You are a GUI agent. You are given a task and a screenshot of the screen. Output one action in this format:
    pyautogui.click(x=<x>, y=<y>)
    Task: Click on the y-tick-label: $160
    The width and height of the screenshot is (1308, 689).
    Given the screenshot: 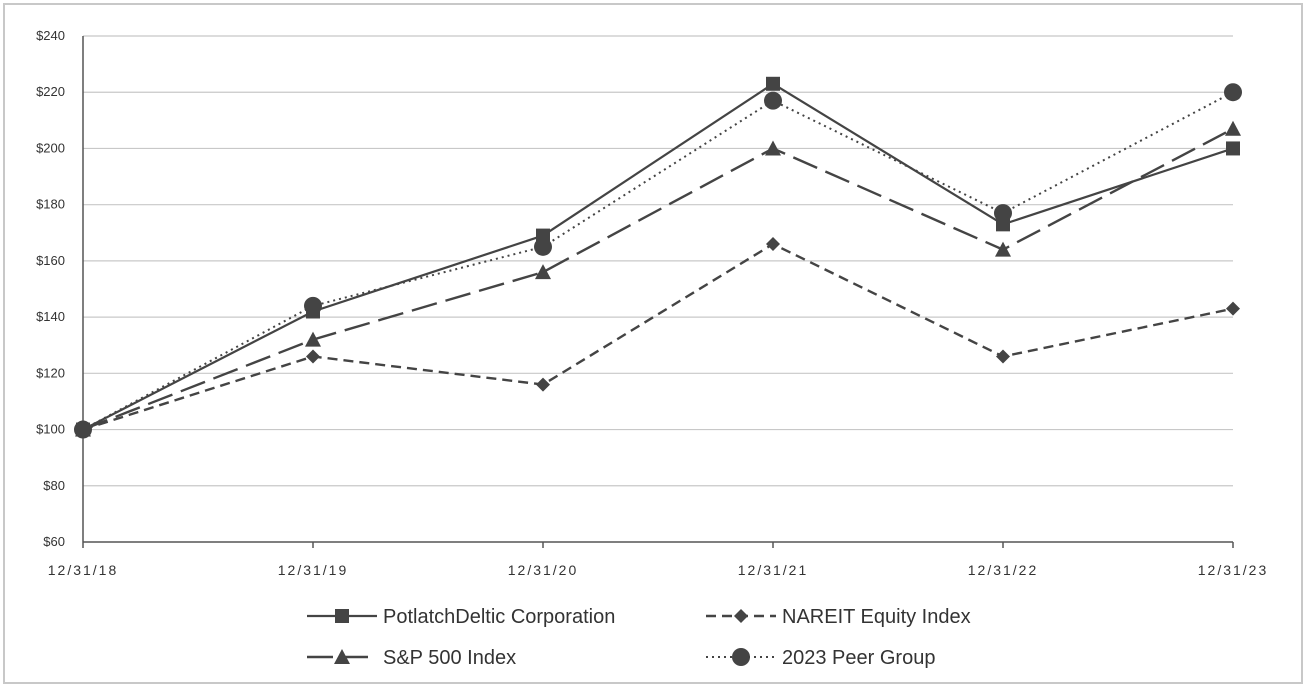 What is the action you would take?
    pyautogui.click(x=50, y=260)
    